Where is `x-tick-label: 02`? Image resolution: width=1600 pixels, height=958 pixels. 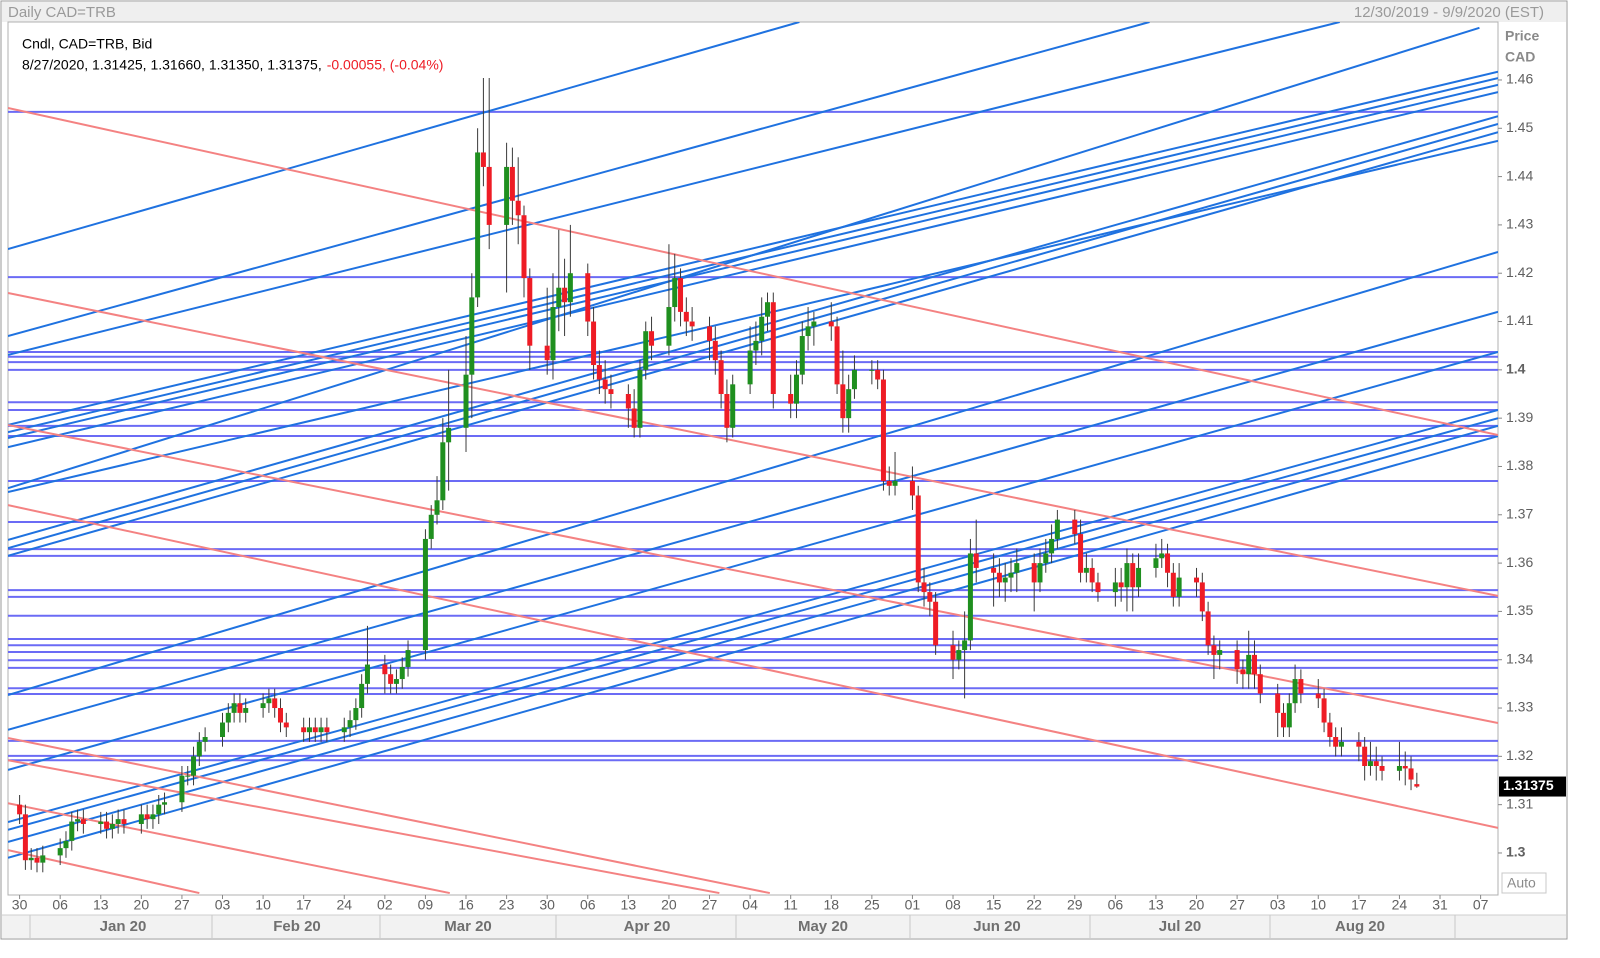 x-tick-label: 02 is located at coordinates (385, 905).